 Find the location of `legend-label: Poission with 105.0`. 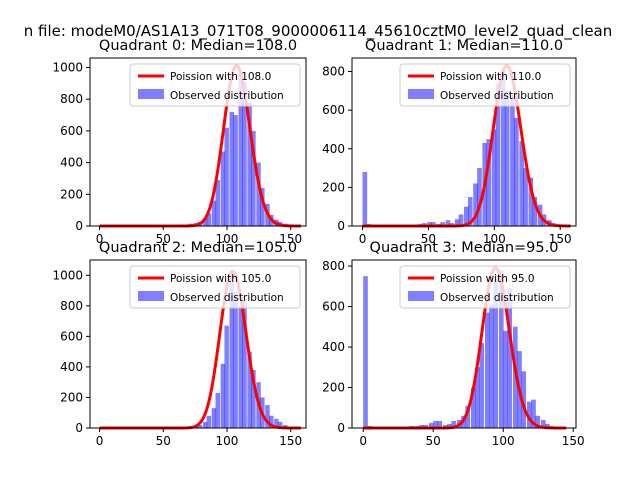

legend-label: Poission with 105.0 is located at coordinates (220, 279).